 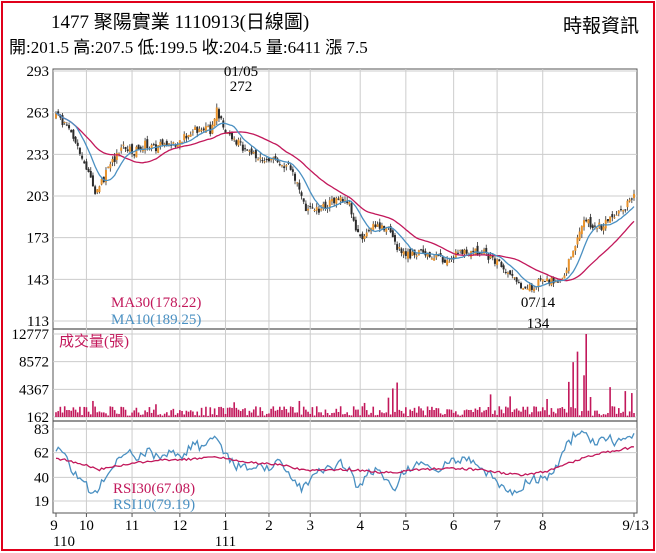 What do you see at coordinates (497, 526) in the screenshot?
I see `month-label: 7` at bounding box center [497, 526].